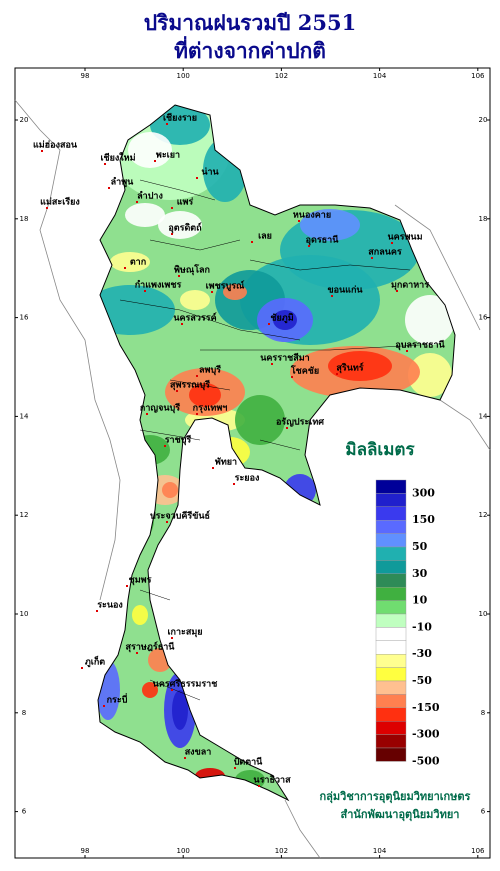  Describe the element at coordinates (420, 600) in the screenshot. I see `legend-label: 10` at that location.